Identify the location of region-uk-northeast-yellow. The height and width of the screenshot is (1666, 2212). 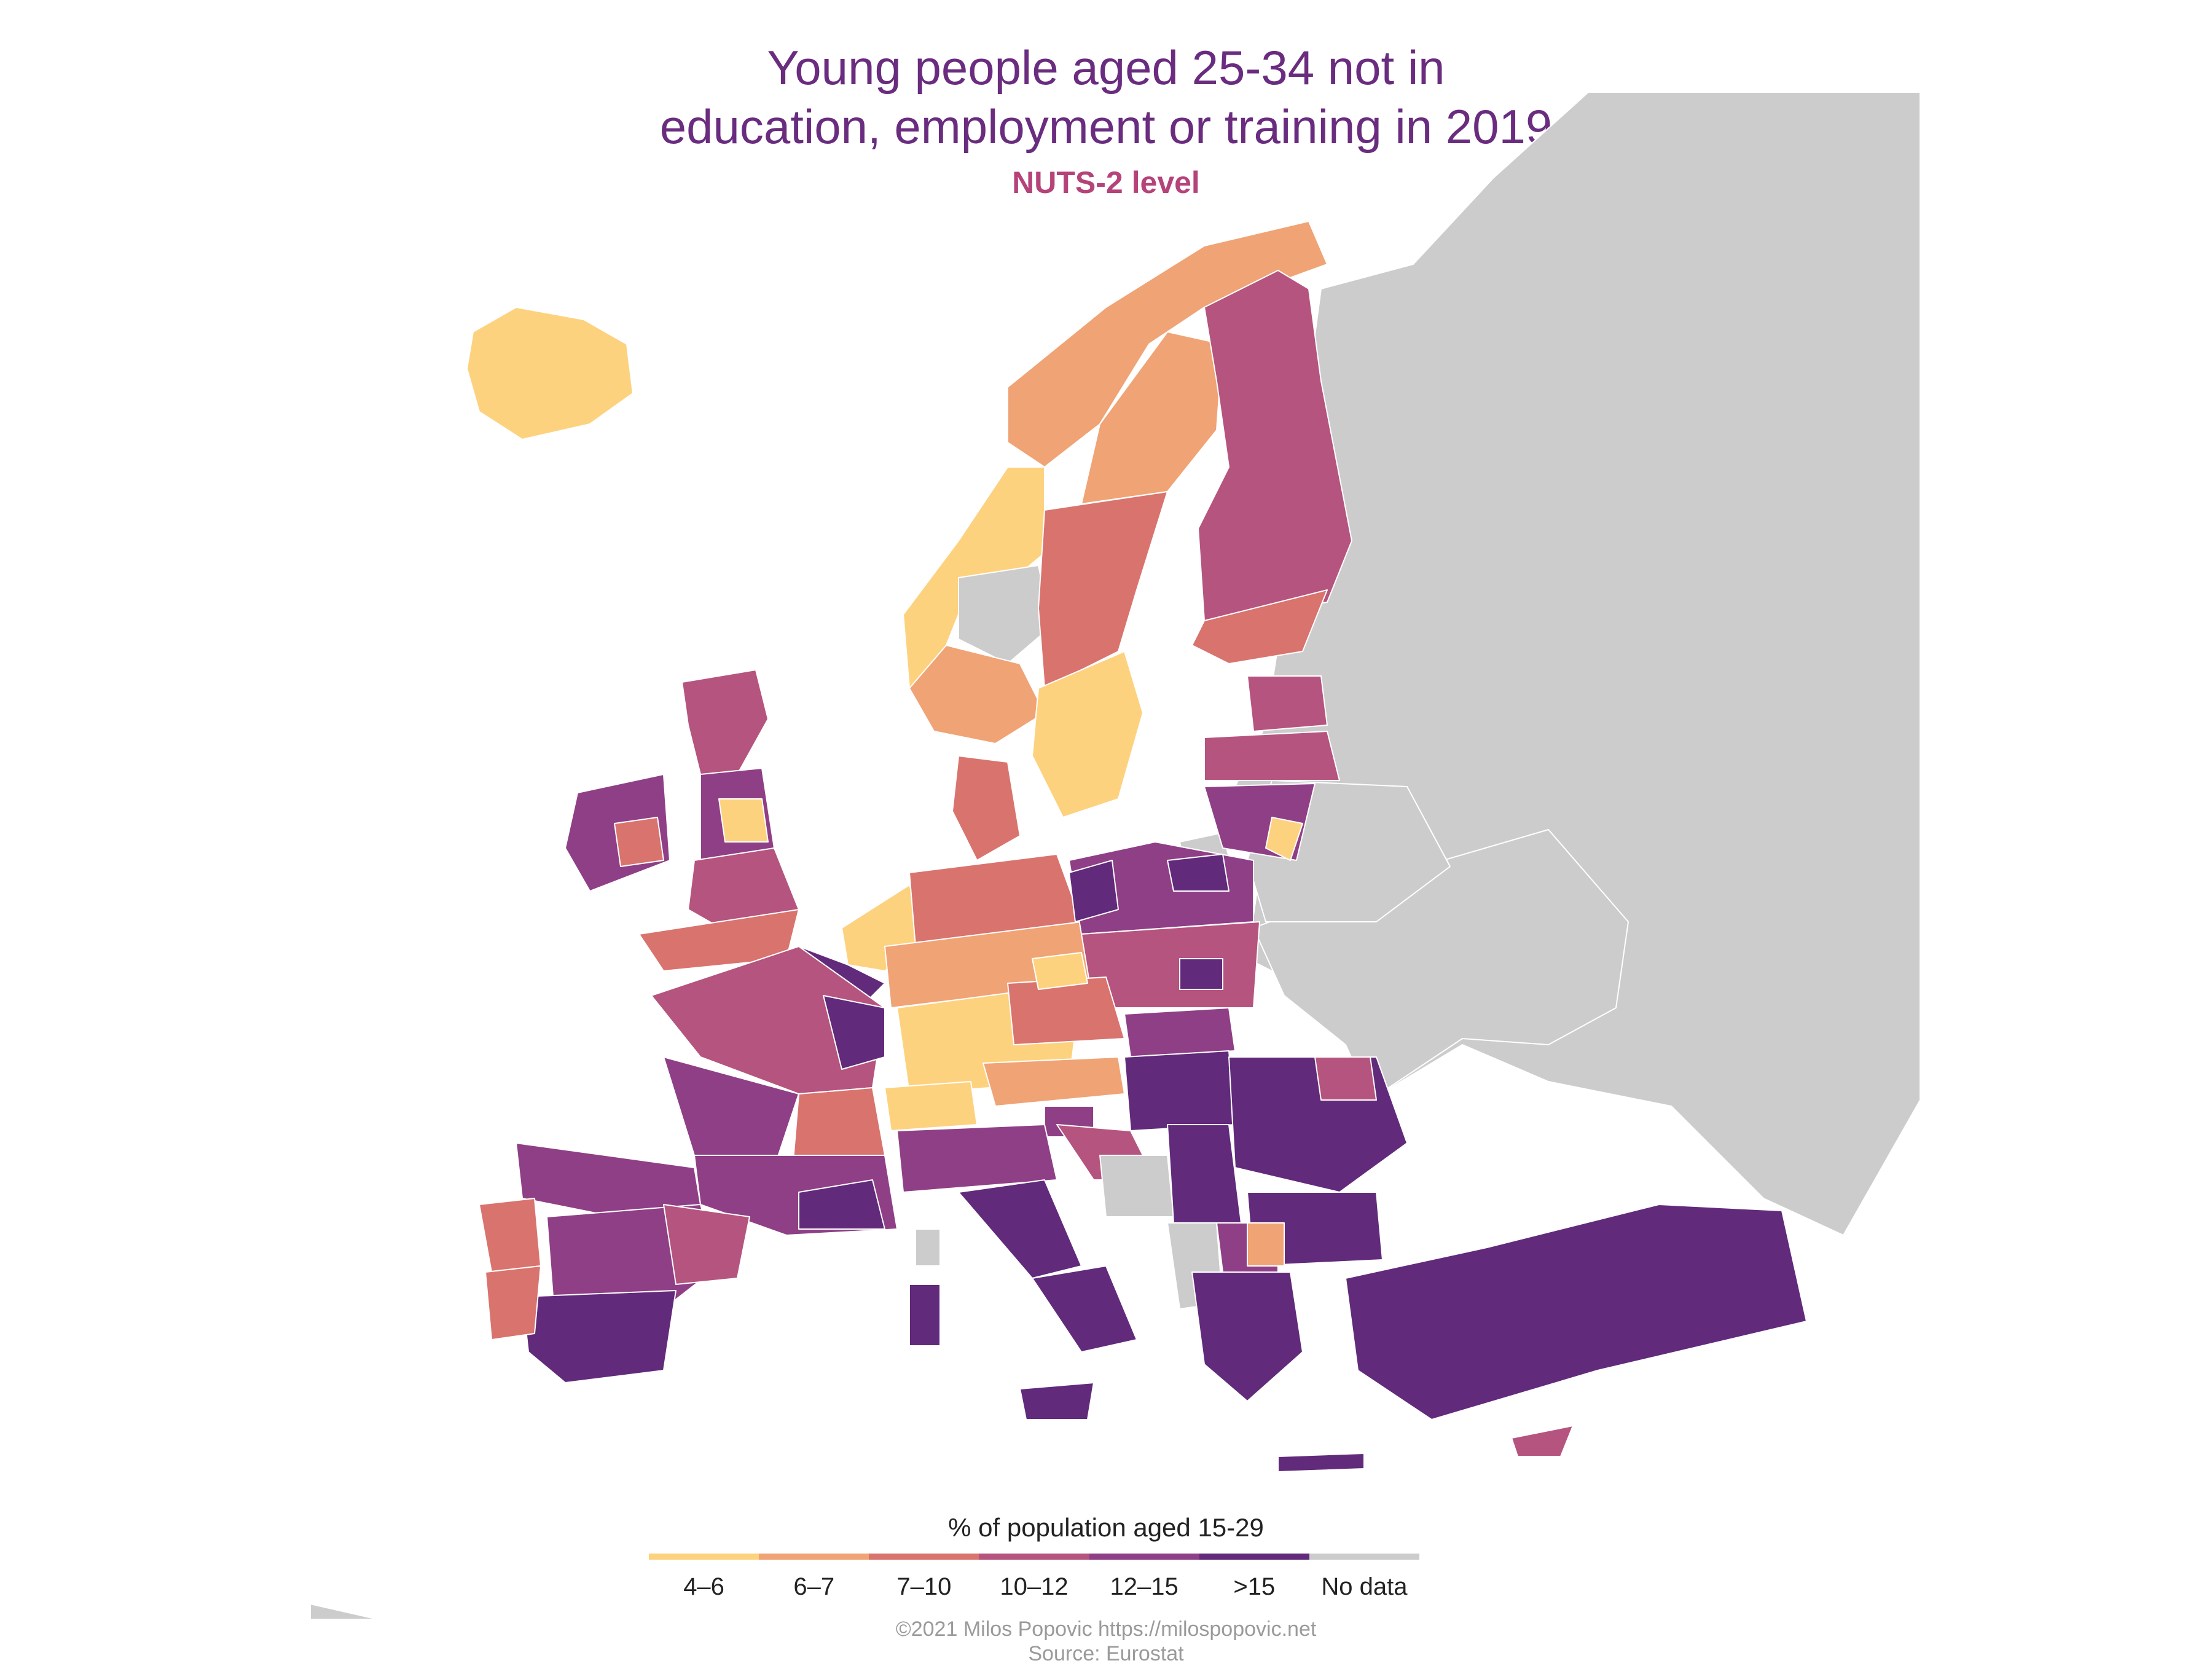
(743, 821).